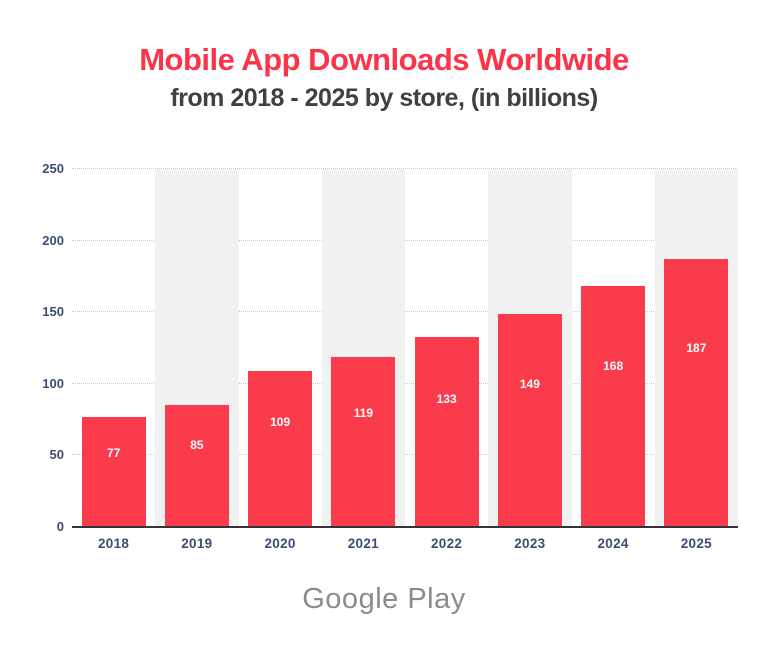 This screenshot has width=768, height=647. Describe the element at coordinates (363, 441) in the screenshot. I see `bar-2021: 119` at that location.